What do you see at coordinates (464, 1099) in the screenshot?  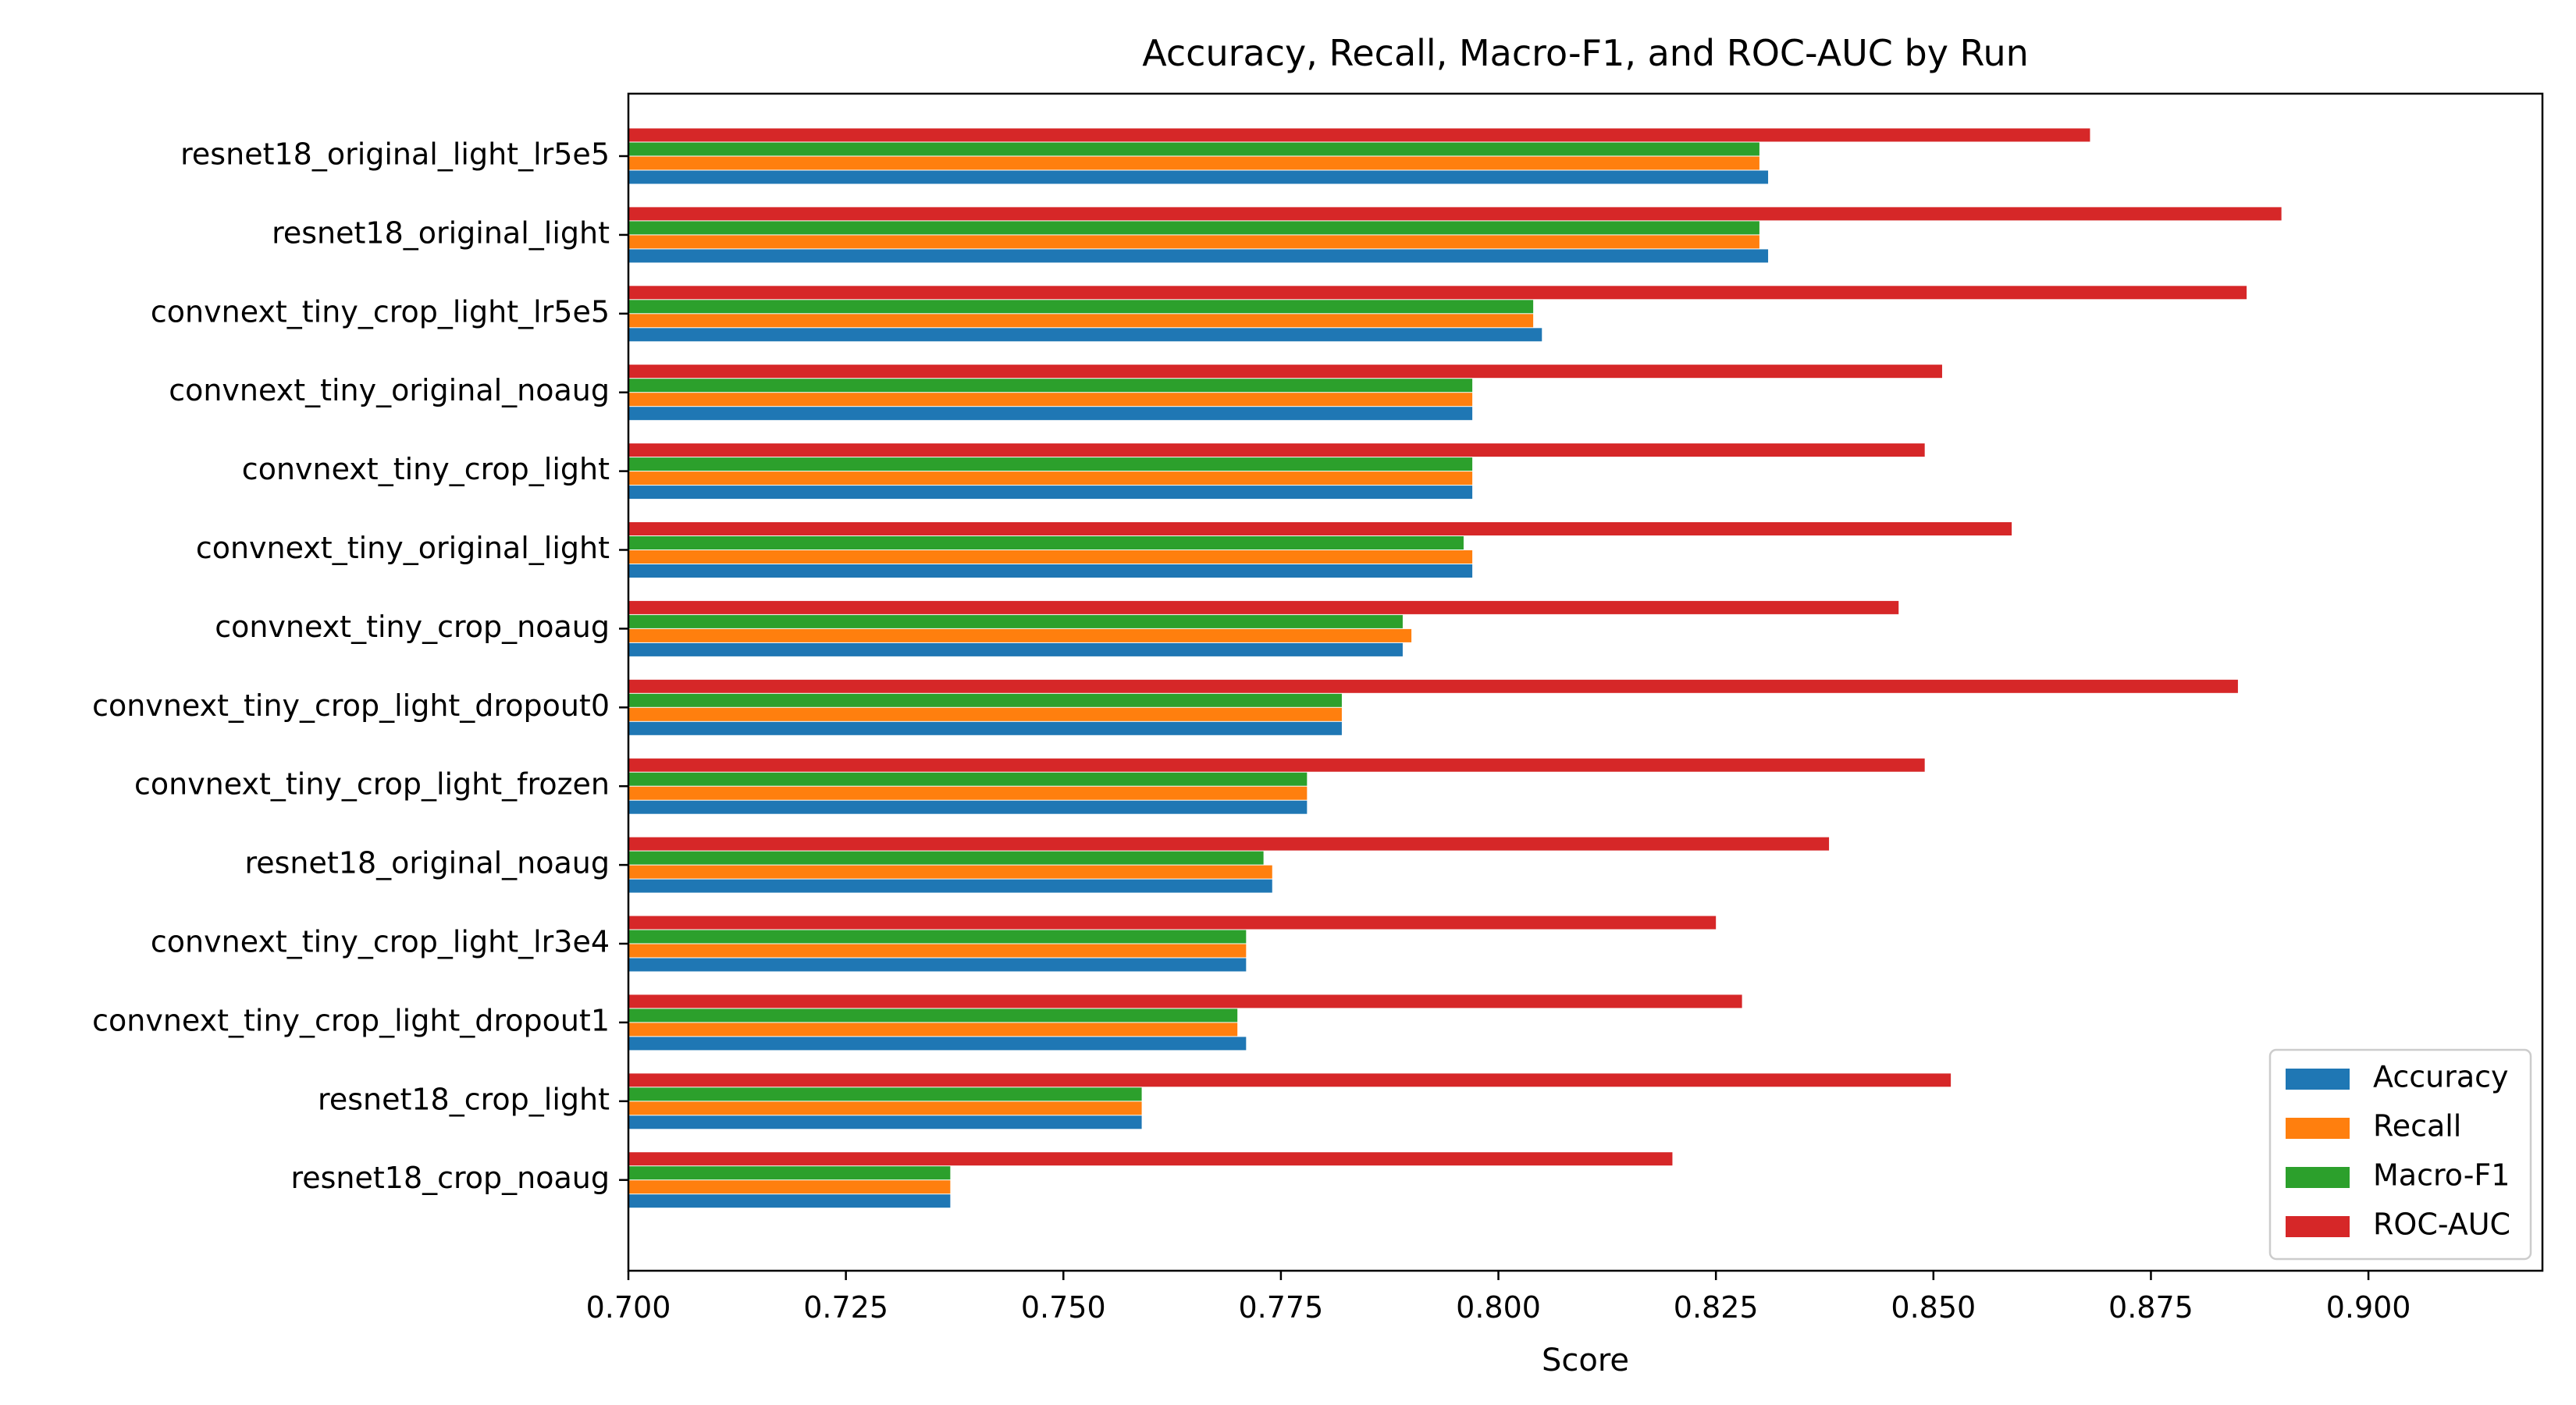 I see `y-tick-label: resnet18_crop_light` at bounding box center [464, 1099].